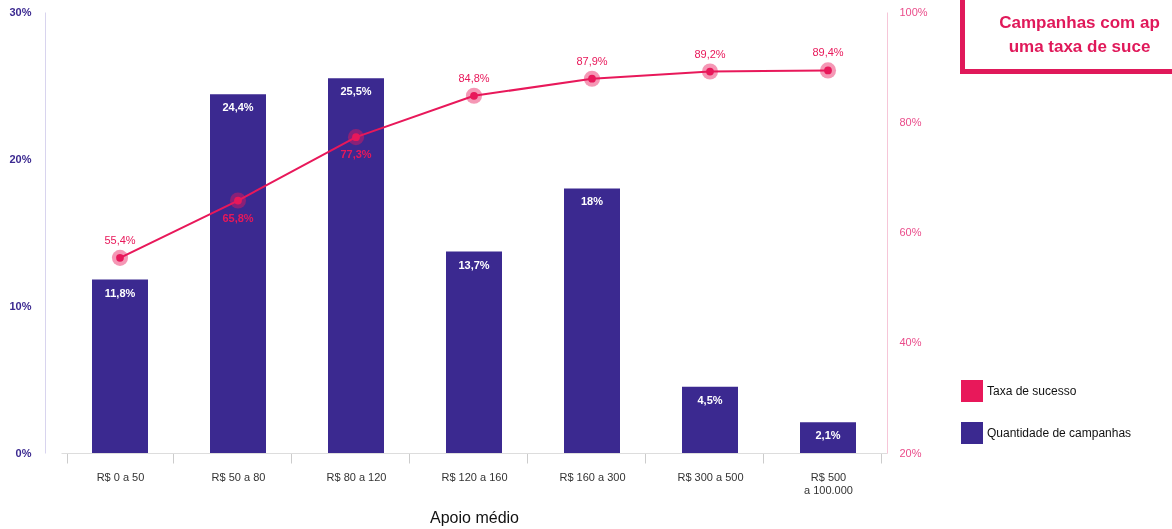 The image size is (1172, 529). Describe the element at coordinates (20, 305) in the screenshot. I see `y-tick-label: 10%` at that location.